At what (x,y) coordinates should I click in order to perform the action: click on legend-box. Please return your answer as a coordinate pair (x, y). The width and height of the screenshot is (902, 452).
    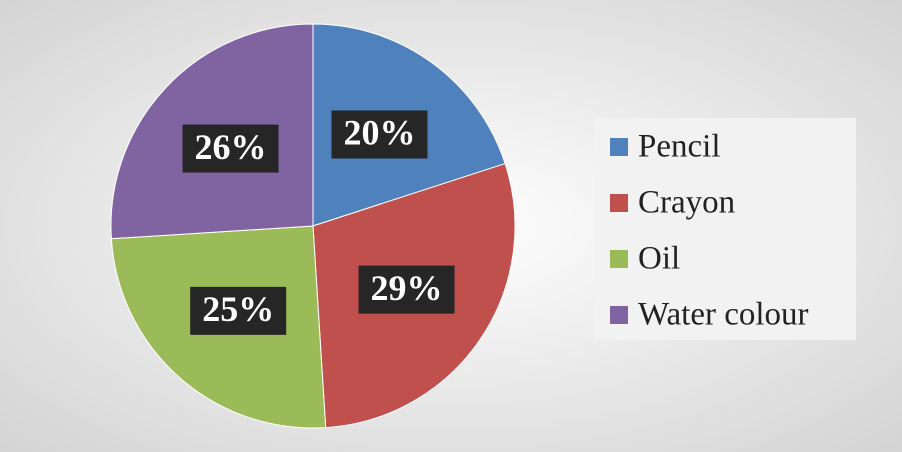
    Looking at the image, I should click on (725, 229).